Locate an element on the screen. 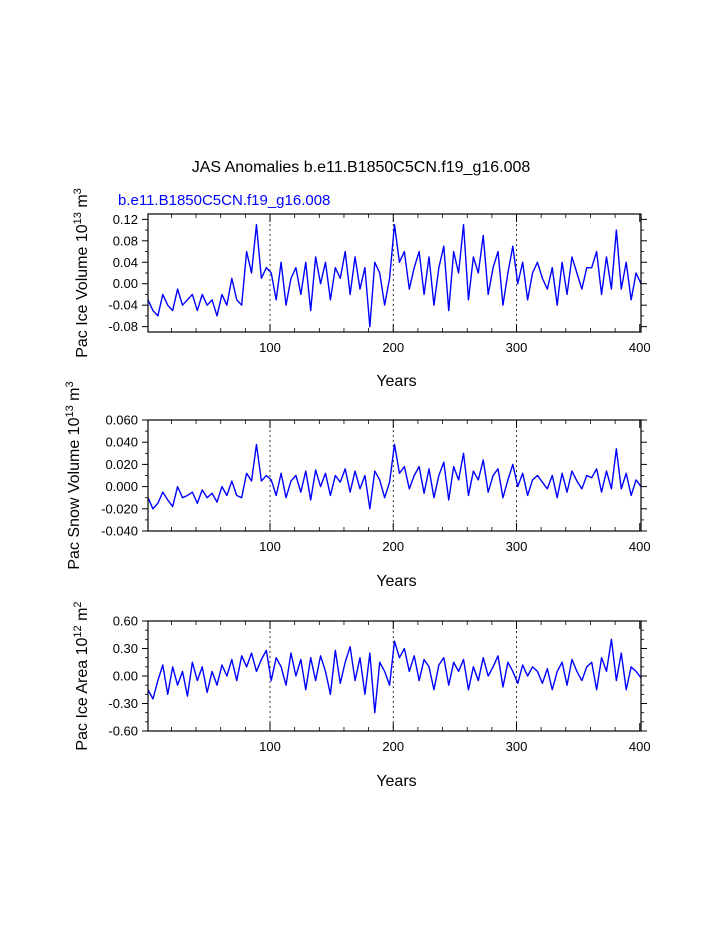 This screenshot has height=935, width=723. y-tick-label: -0.04 is located at coordinates (123, 305).